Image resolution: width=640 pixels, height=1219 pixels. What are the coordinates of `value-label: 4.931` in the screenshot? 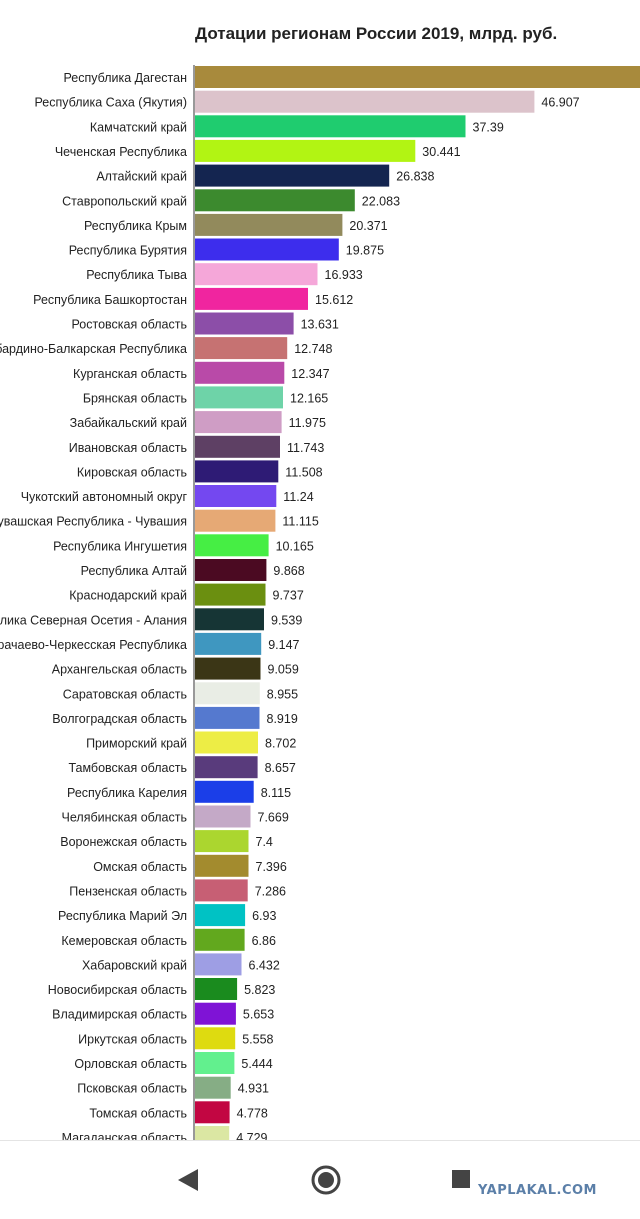 It's located at (253, 1089).